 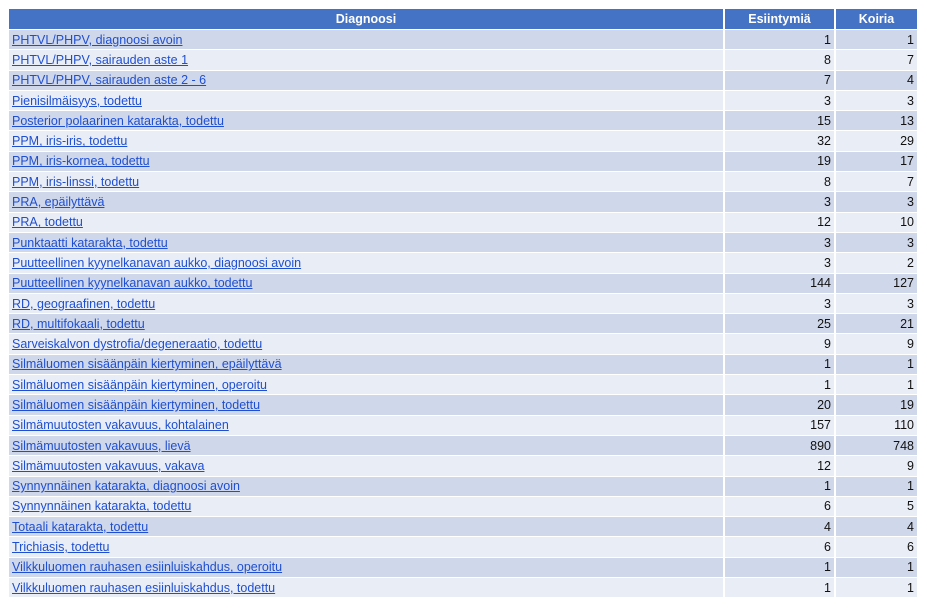 I want to click on table-row: PRA, todettu 12 10, so click(x=463, y=222).